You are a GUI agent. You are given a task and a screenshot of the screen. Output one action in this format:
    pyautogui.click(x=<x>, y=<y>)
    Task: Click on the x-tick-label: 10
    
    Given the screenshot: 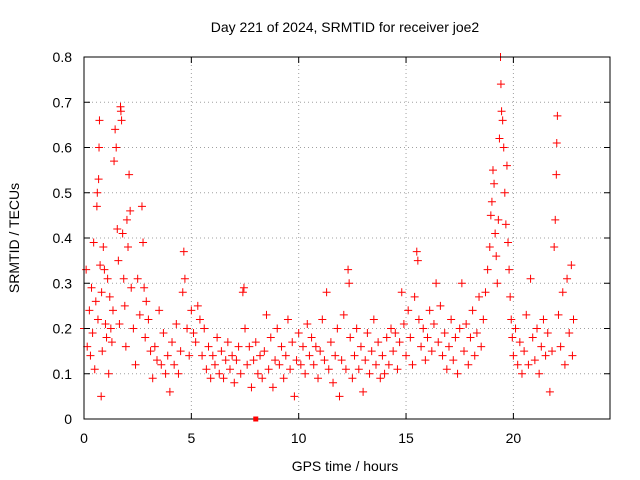 What is the action you would take?
    pyautogui.click(x=299, y=438)
    